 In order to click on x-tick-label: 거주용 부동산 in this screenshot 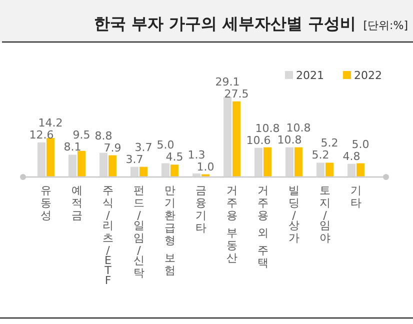, I will do `click(232, 224)`.